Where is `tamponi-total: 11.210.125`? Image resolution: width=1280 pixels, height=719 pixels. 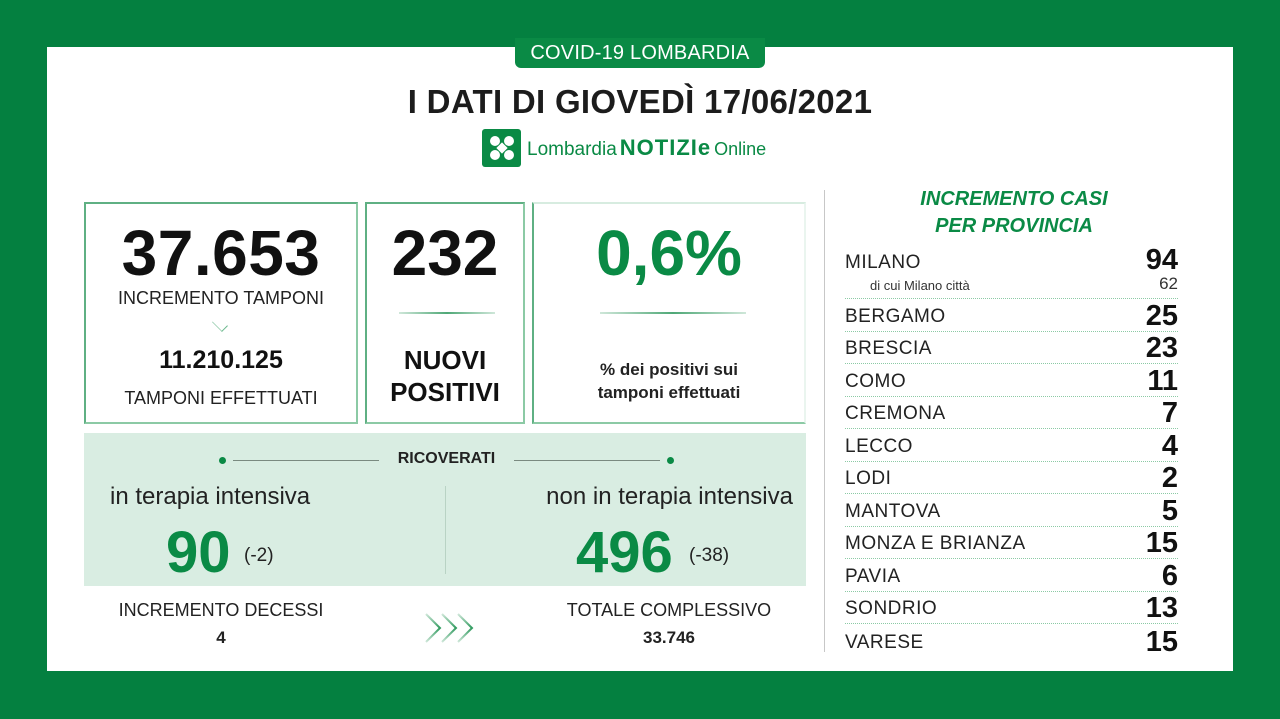 tamponi-total: 11.210.125 is located at coordinates (221, 360).